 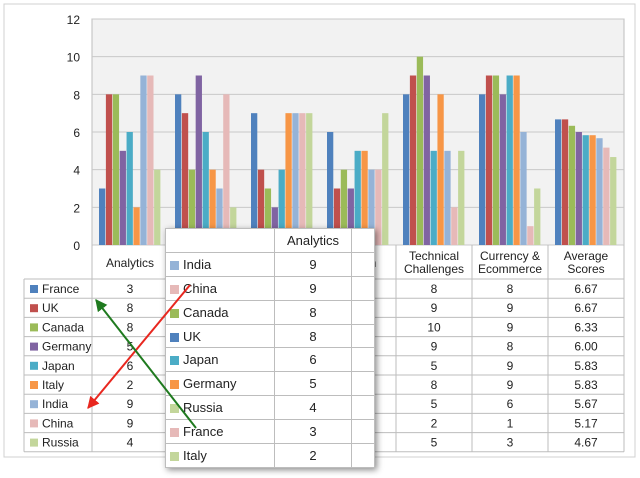 What do you see at coordinates (220, 336) in the screenshot?
I see `inset-country-cell: UK` at bounding box center [220, 336].